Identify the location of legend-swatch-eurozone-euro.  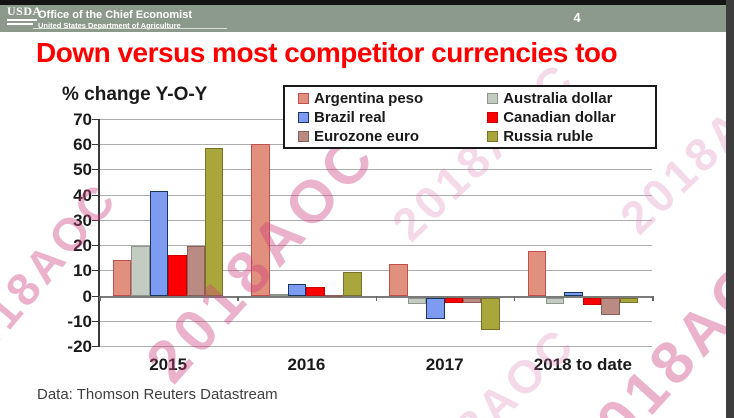
(303, 136).